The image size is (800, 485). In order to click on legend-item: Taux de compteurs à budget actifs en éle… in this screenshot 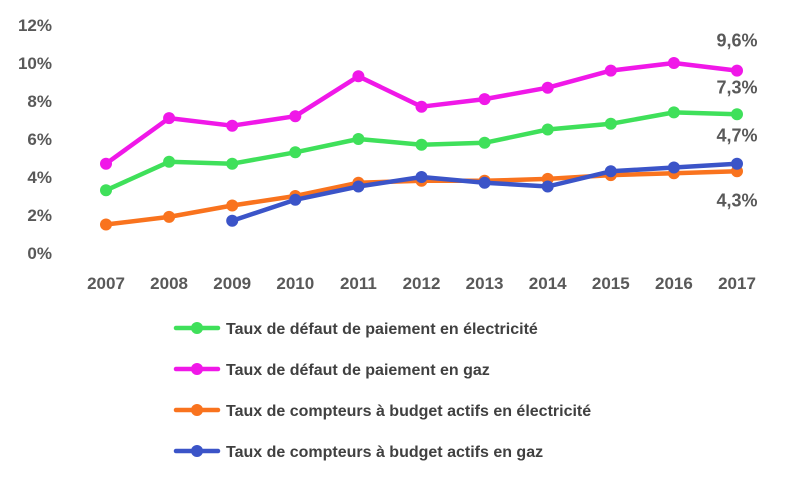, I will do `click(382, 411)`.